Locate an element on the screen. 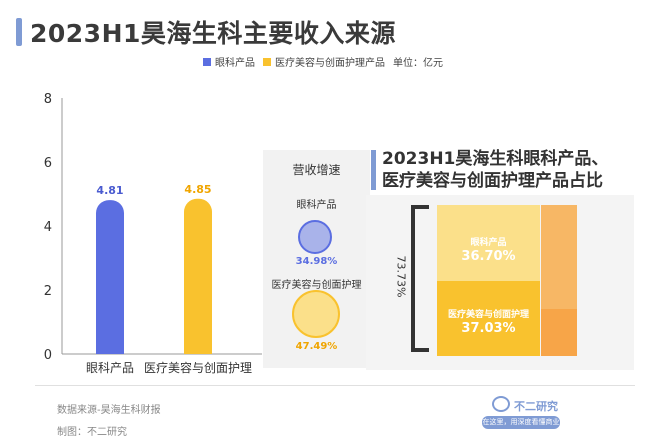 This screenshot has width=650, height=445. legend-label-ophthalmic: 眼科产品 is located at coordinates (235, 63).